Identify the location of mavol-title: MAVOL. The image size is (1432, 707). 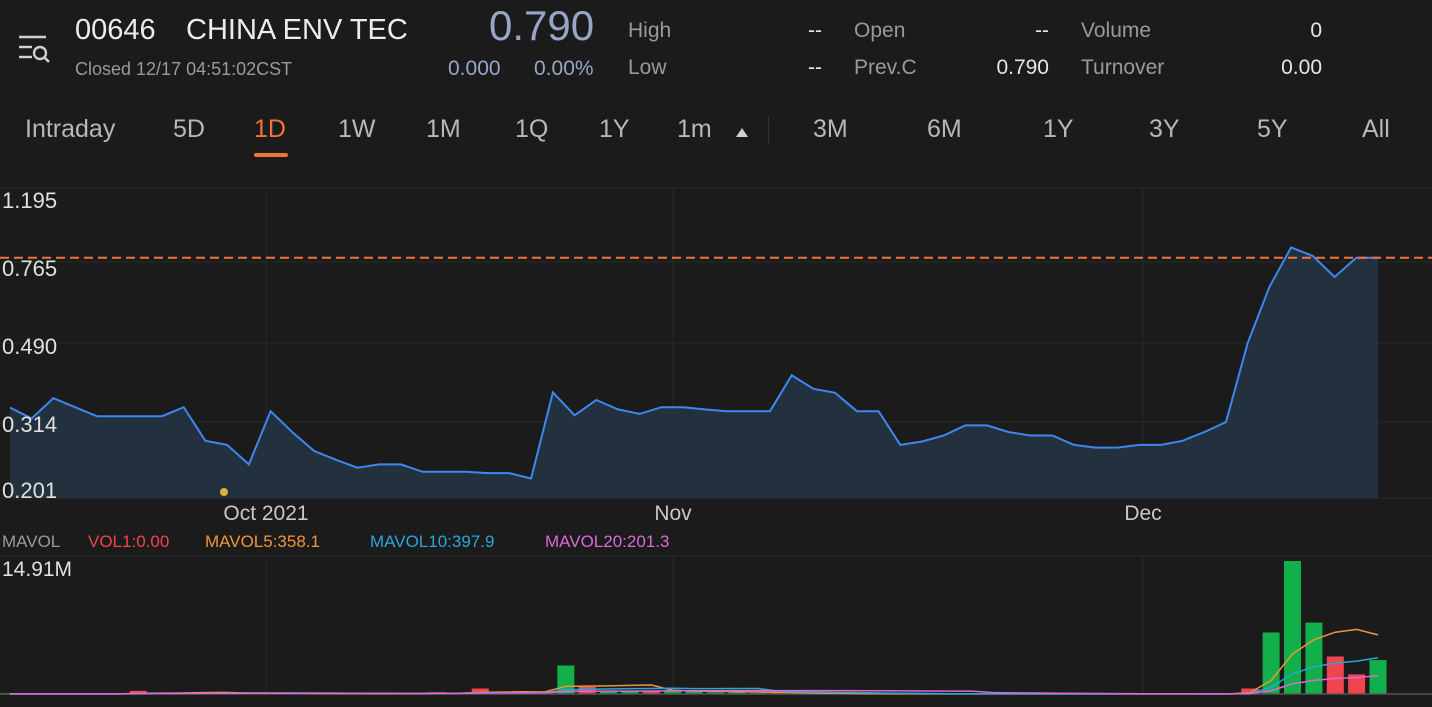
(31, 541).